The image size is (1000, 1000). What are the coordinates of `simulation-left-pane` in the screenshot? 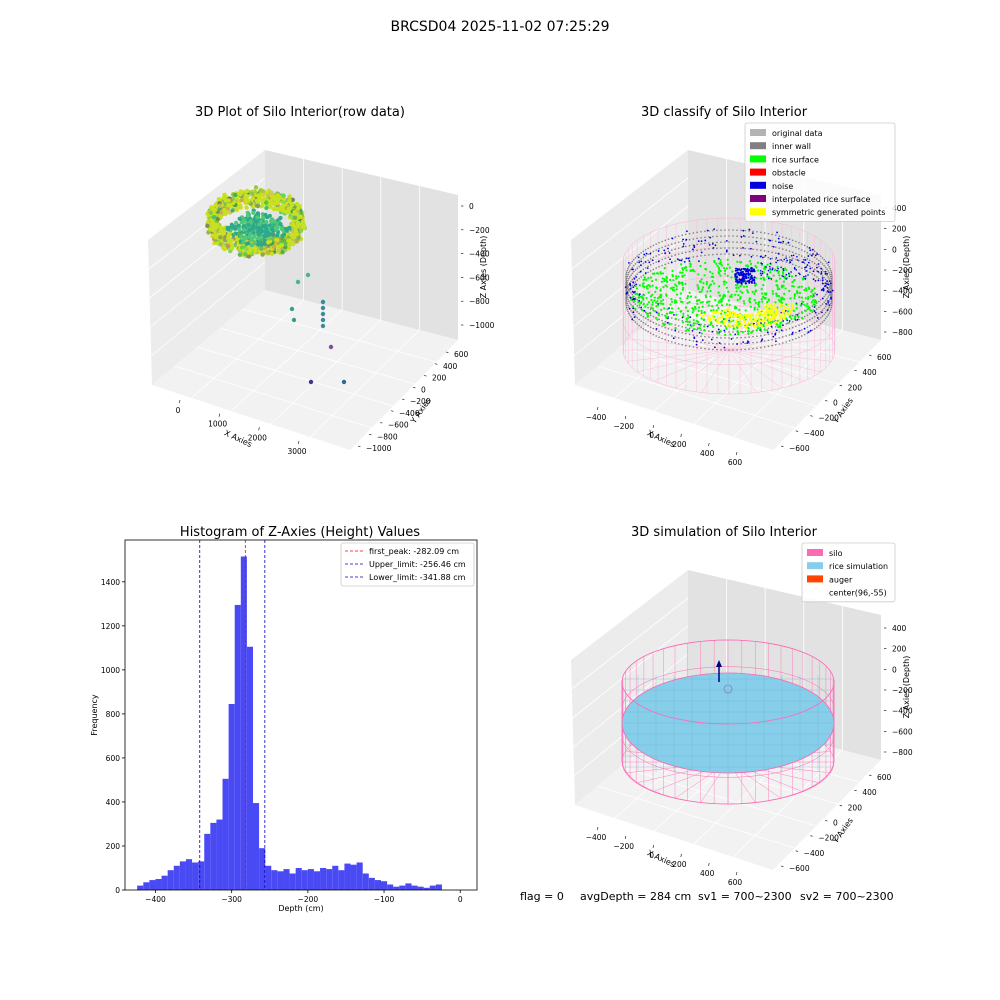 It's located at (629, 687).